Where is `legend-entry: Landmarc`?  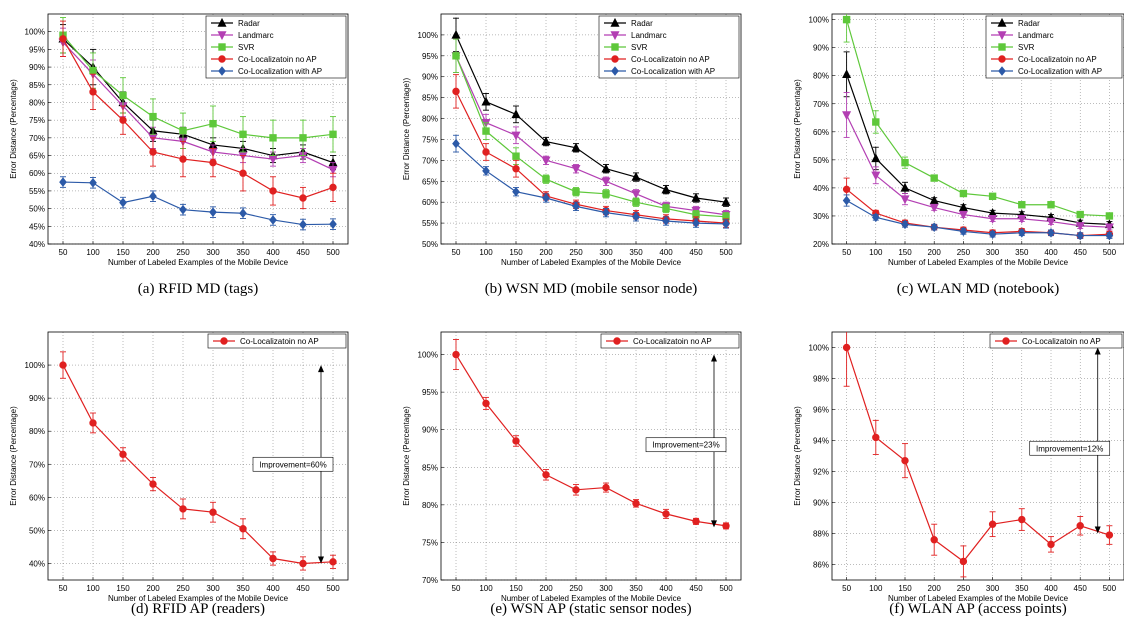
legend-entry: Landmarc is located at coordinates (1036, 35).